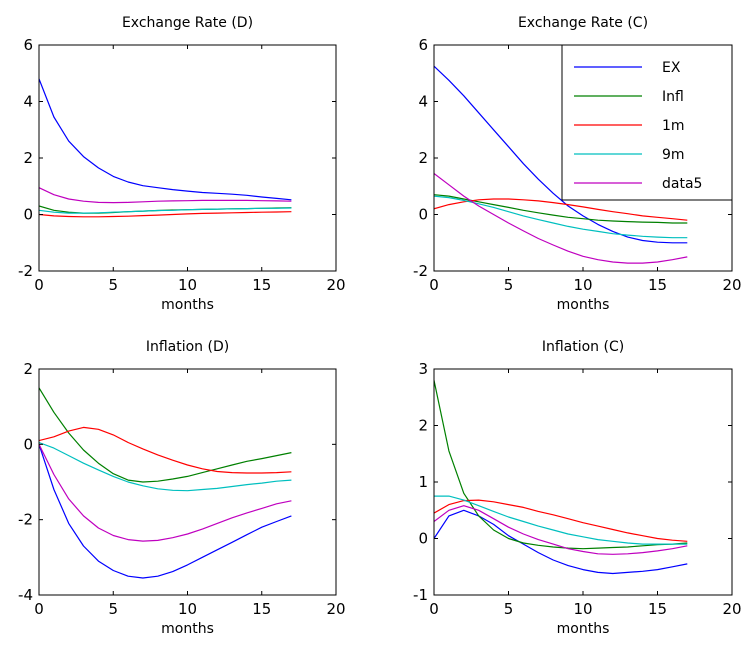 This screenshot has height=660, width=752. I want to click on y-tick-label: -4, so click(25, 595).